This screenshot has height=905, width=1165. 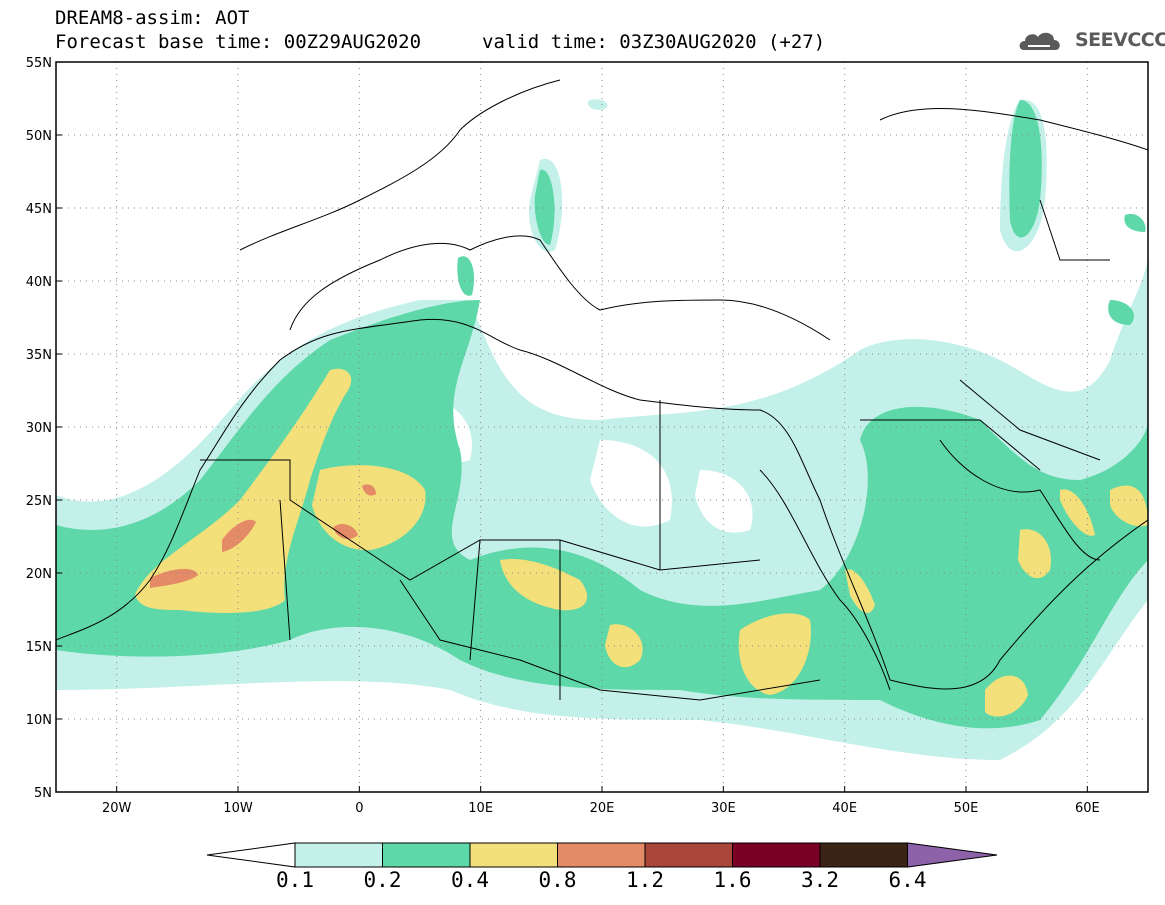 What do you see at coordinates (359, 808) in the screenshot?
I see `lon-tick-label: 0` at bounding box center [359, 808].